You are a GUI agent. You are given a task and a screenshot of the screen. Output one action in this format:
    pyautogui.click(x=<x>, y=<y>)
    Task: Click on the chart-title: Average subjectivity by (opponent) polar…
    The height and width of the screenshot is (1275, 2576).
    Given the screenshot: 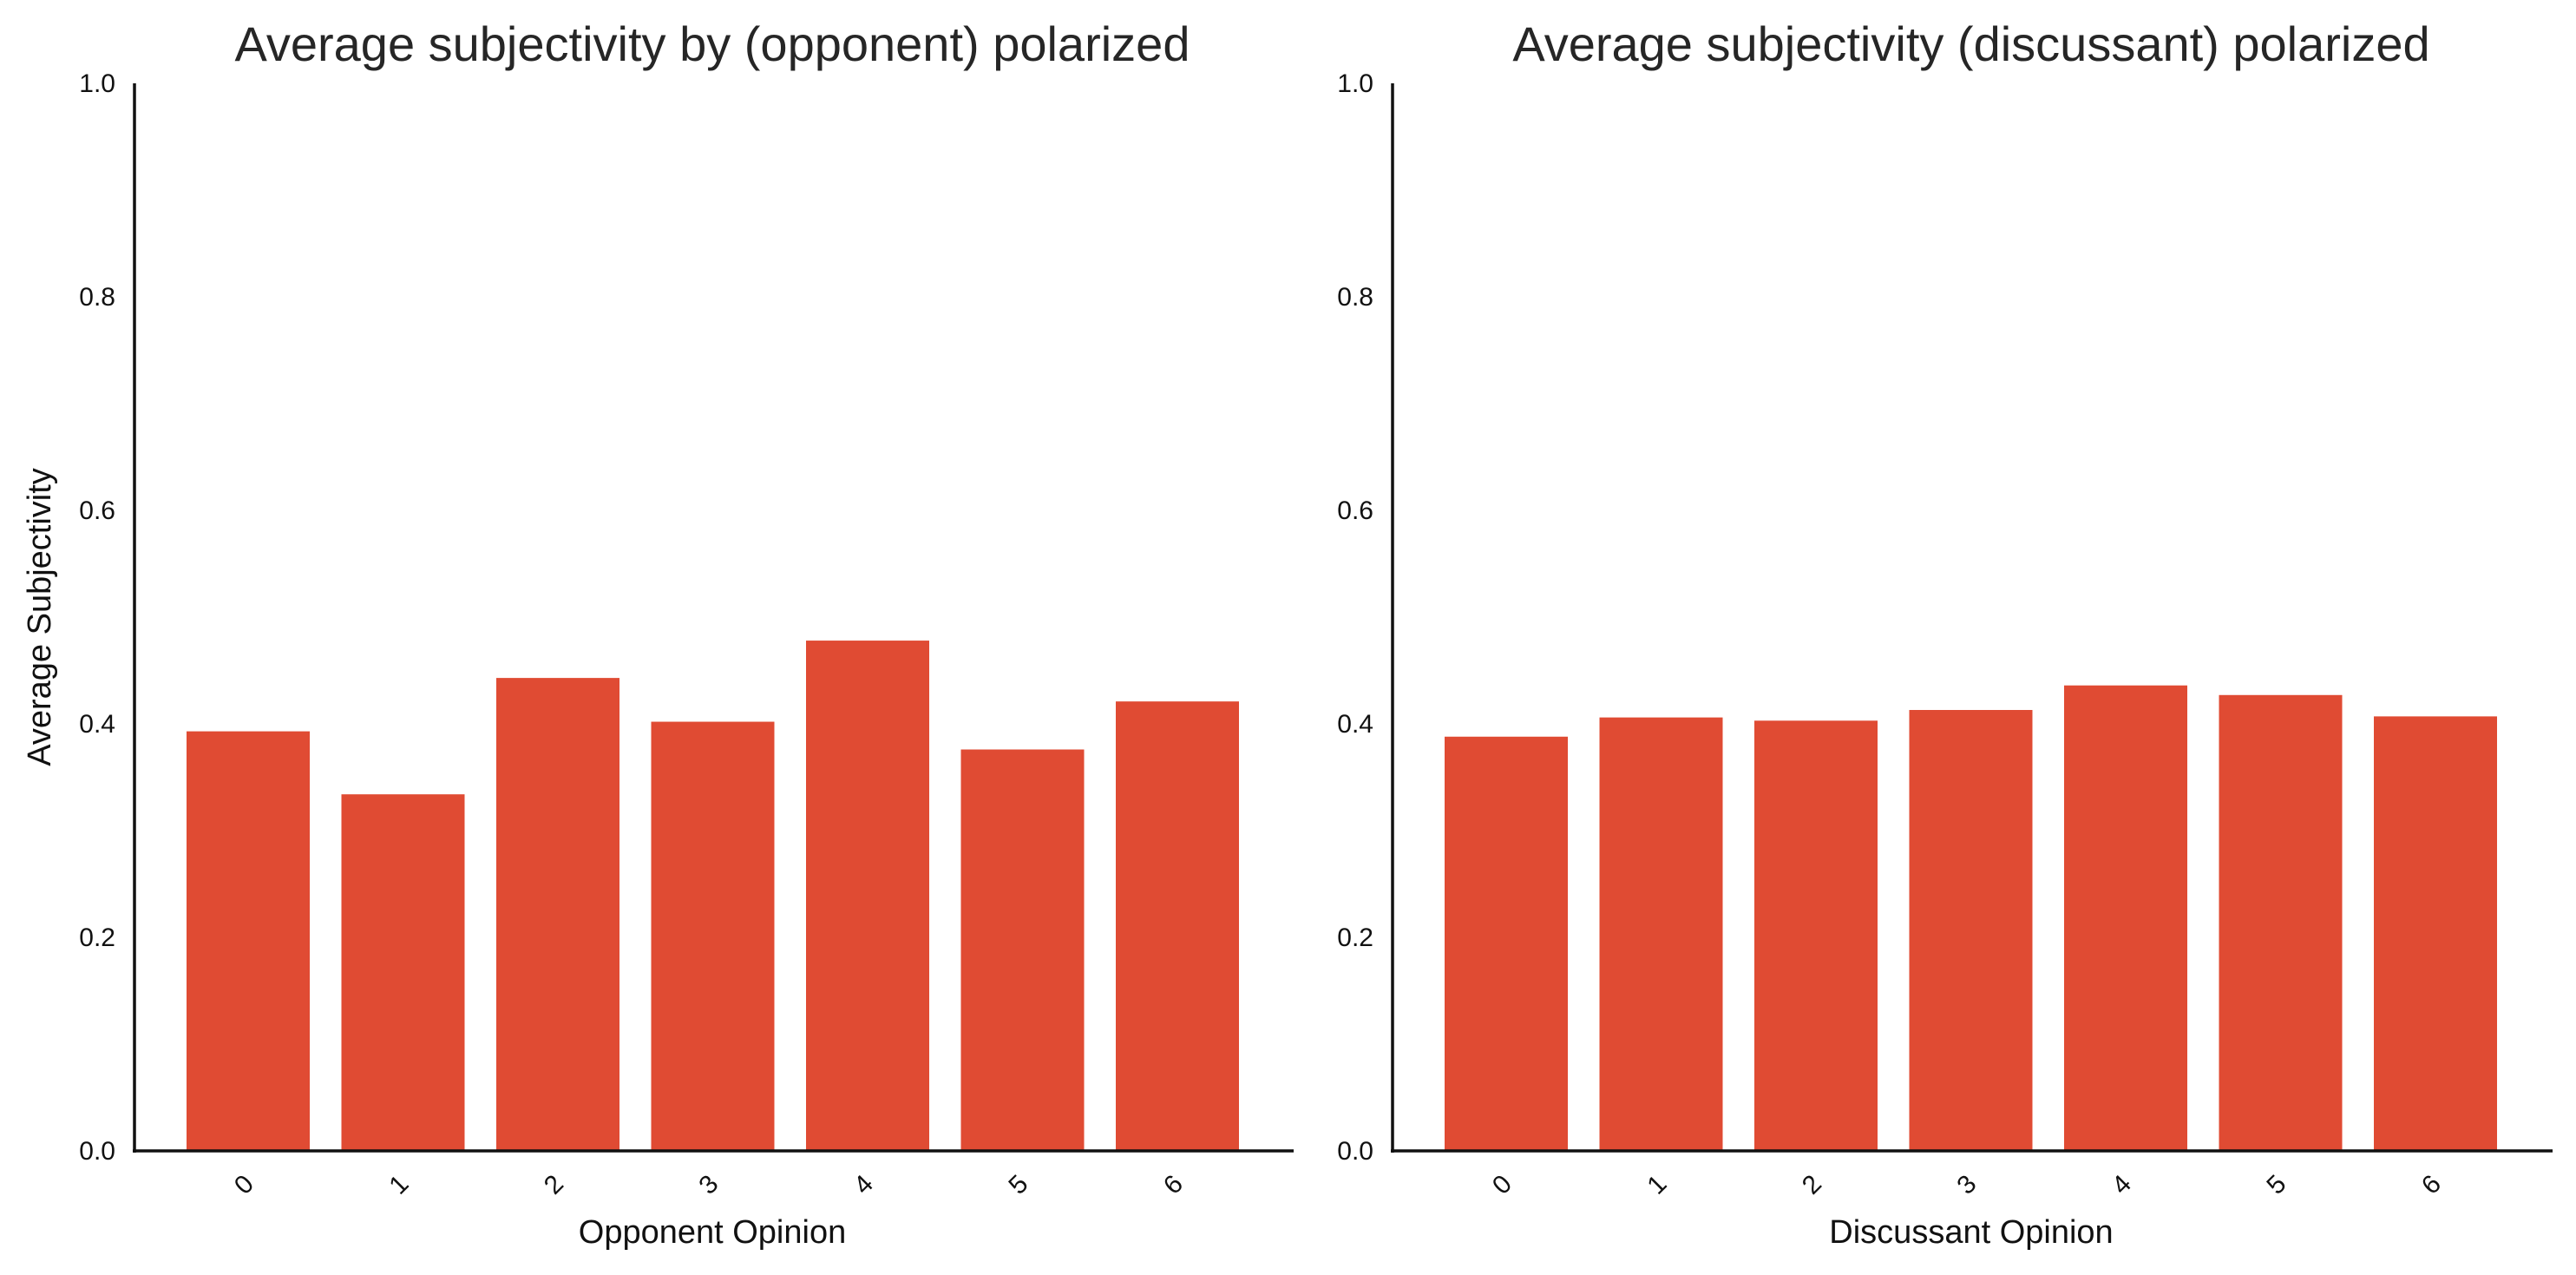 What is the action you would take?
    pyautogui.click(x=712, y=43)
    